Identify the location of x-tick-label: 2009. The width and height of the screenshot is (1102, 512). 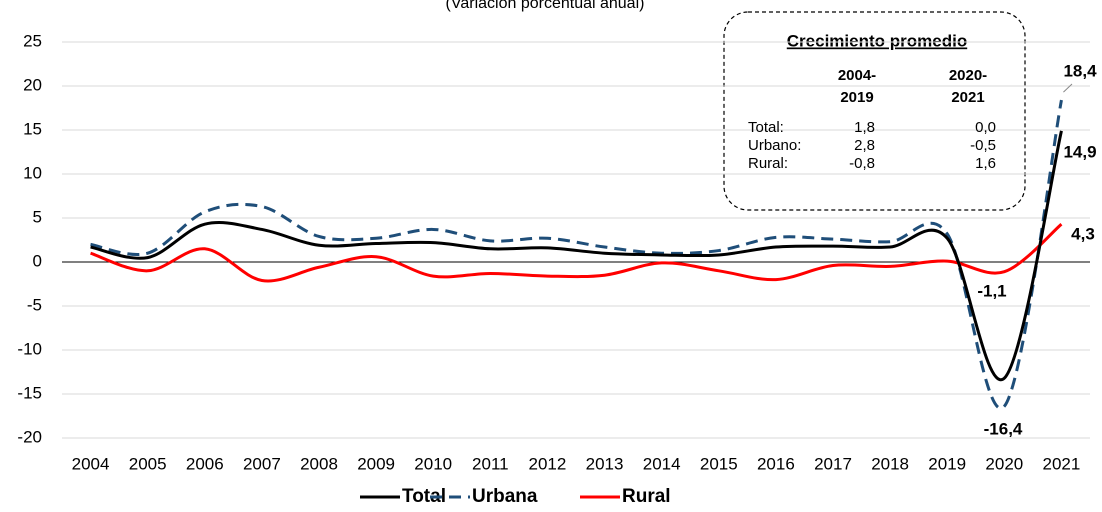
(376, 463).